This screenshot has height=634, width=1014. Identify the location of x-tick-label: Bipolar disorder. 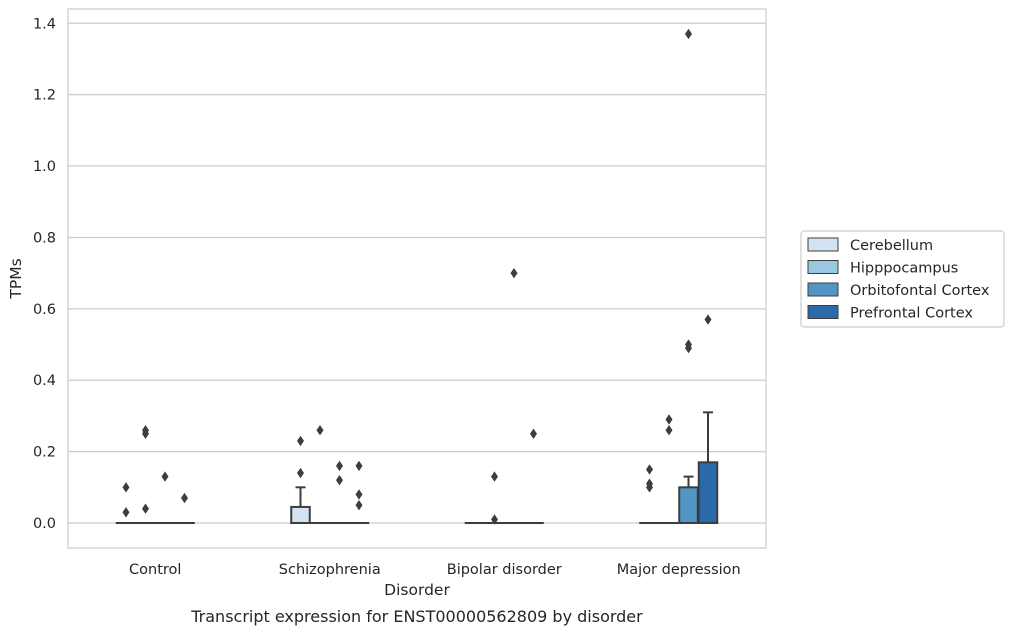
(504, 570).